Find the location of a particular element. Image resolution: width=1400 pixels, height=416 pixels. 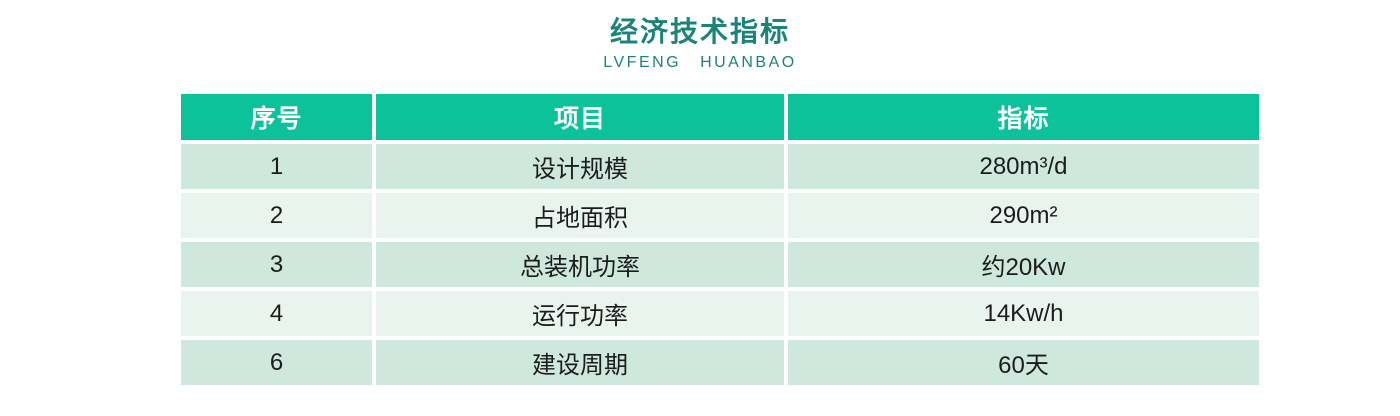

cell-no: 2 is located at coordinates (276, 215).